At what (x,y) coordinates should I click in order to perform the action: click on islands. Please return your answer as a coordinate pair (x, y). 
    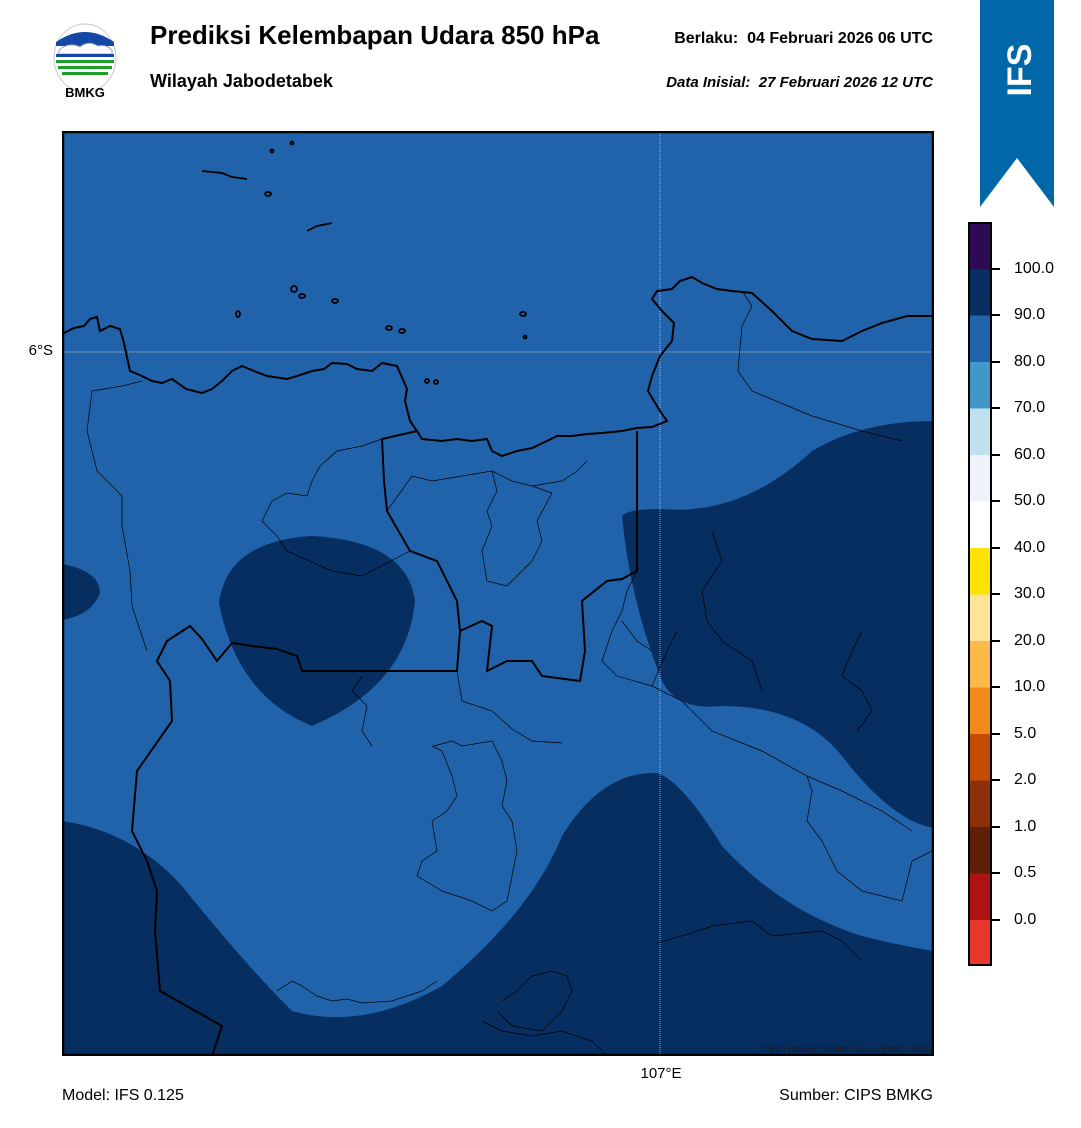
    Looking at the image, I should click on (364, 262).